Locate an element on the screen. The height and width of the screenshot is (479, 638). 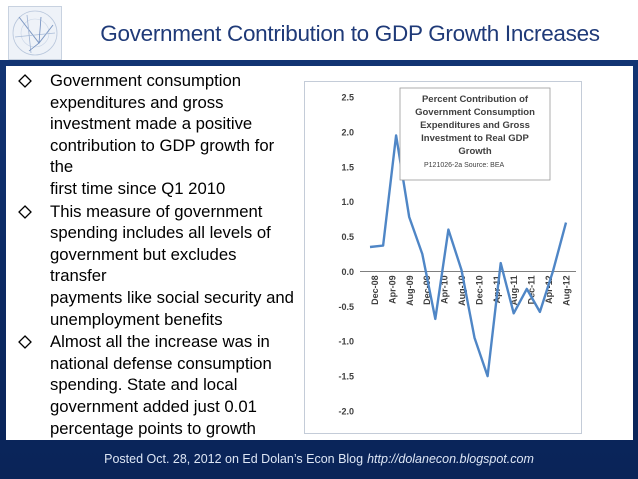
chart-source-label: P121026-2a Source: BEA is located at coordinates (464, 165).